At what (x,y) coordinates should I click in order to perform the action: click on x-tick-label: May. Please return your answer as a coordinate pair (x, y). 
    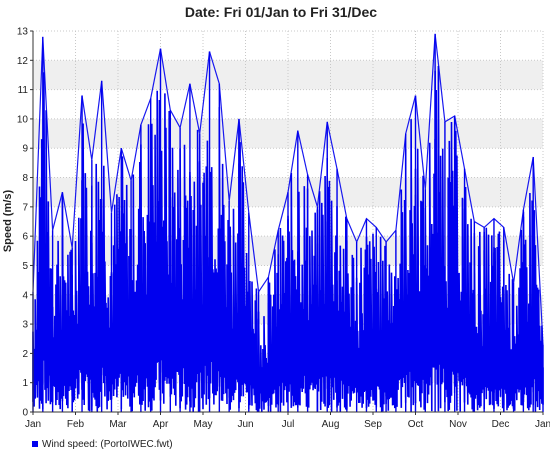
    Looking at the image, I should click on (203, 424).